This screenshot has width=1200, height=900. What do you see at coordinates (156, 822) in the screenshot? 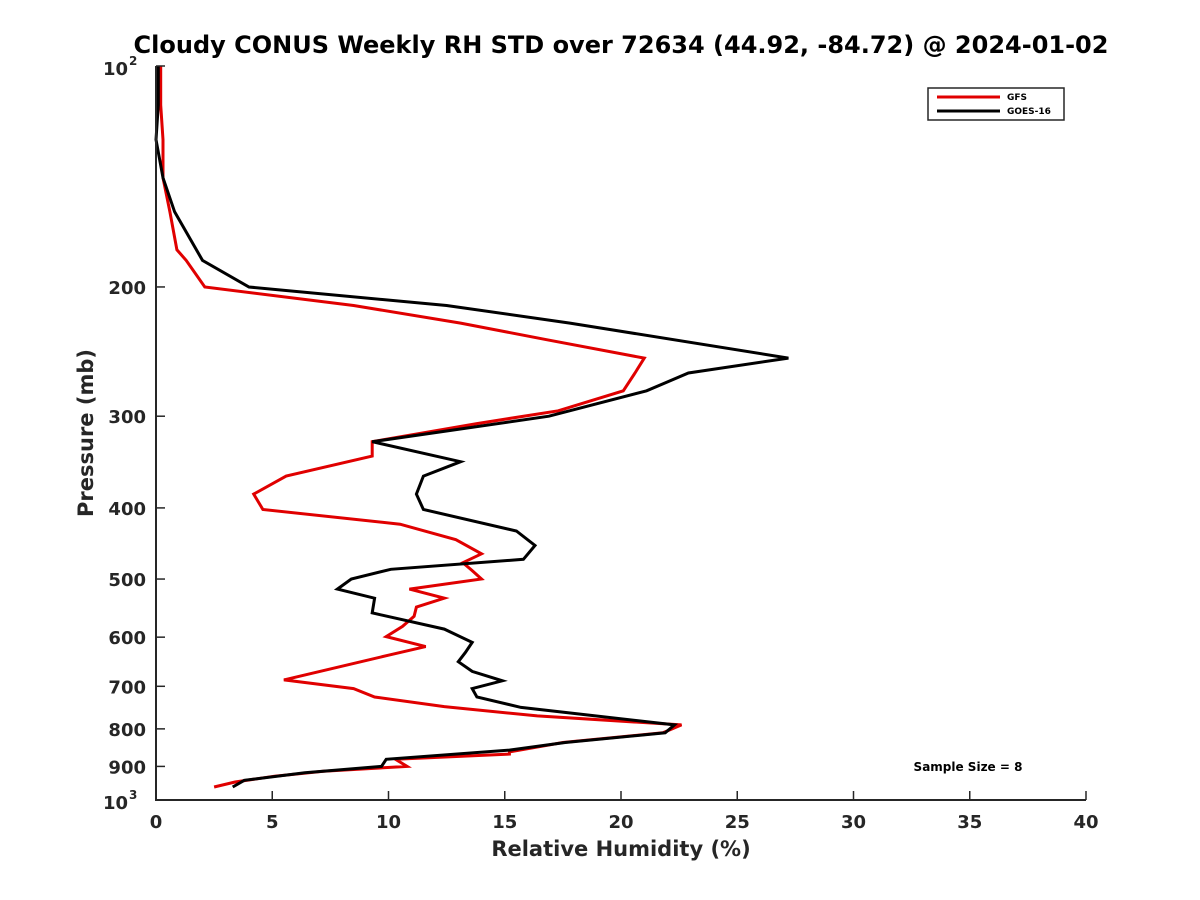
I see `x-tick-label: 0` at bounding box center [156, 822].